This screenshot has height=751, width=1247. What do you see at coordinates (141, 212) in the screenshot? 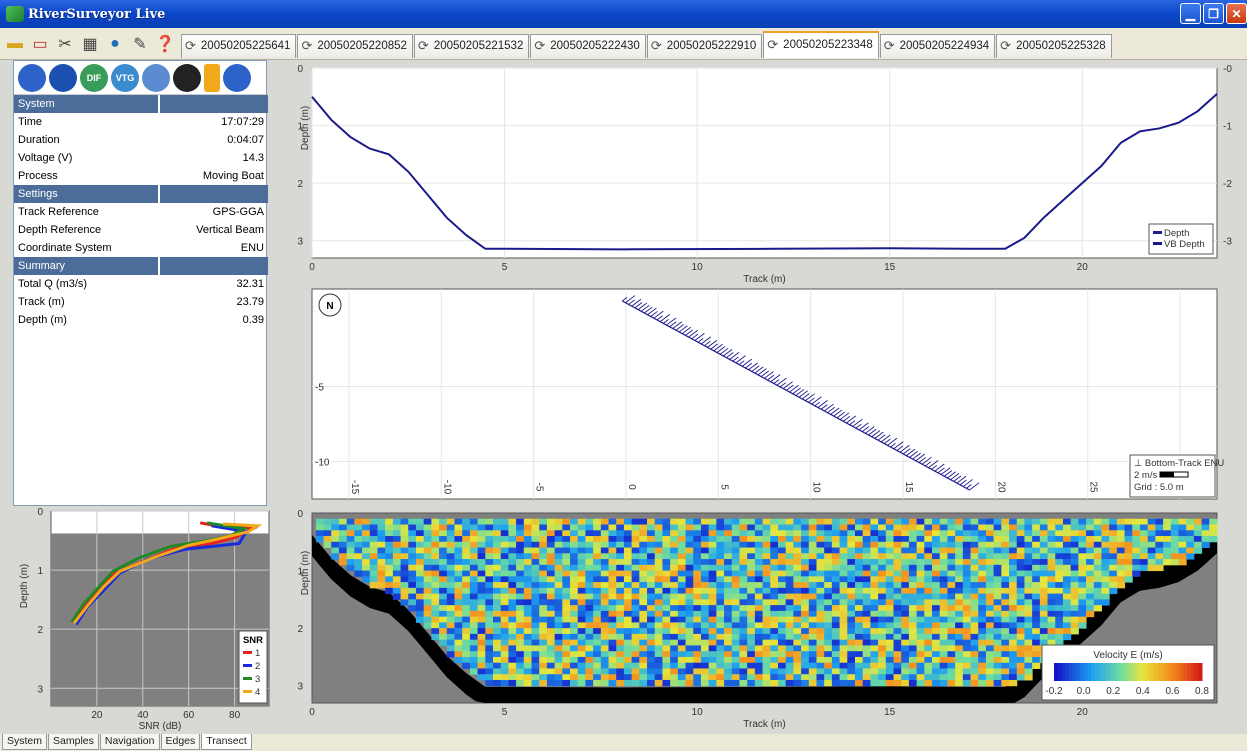
I see `info-row: Track Reference GPS-GGA` at bounding box center [141, 212].